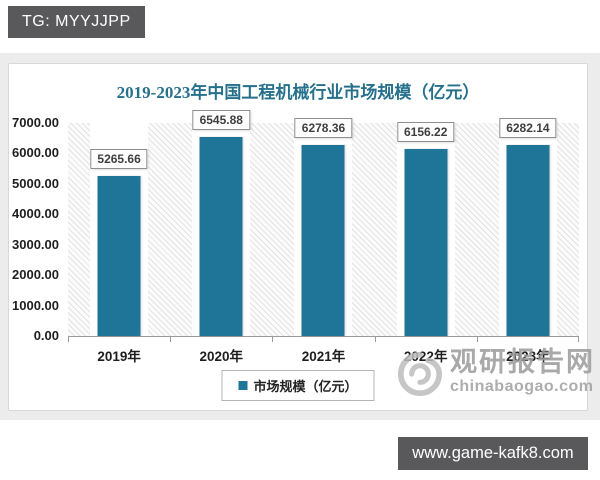 The width and height of the screenshot is (600, 480). What do you see at coordinates (493, 453) in the screenshot?
I see `site-url-bar: www.game-kafk8.com` at bounding box center [493, 453].